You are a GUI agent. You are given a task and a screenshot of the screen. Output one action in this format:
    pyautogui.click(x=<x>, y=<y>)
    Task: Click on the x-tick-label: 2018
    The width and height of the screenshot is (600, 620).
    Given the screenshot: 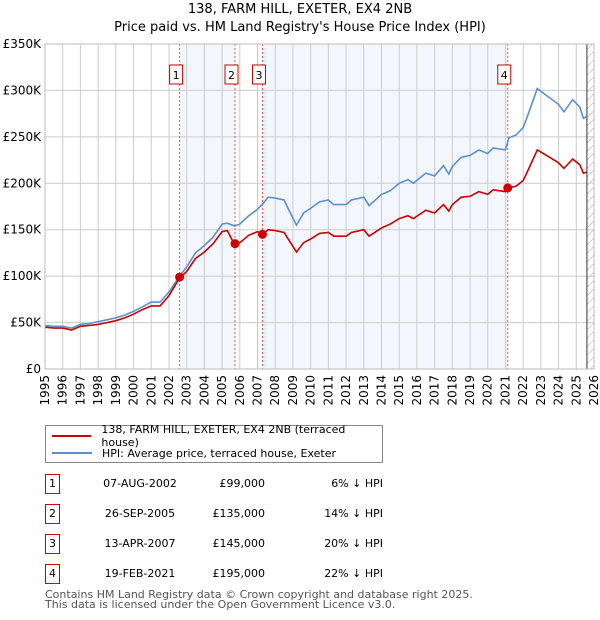 What is the action you would take?
    pyautogui.click(x=452, y=390)
    